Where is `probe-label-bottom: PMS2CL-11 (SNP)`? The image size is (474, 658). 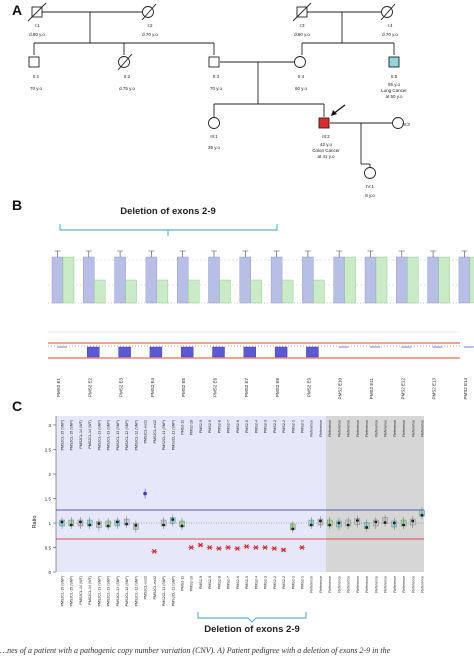
probe-label-bottom: PMS2CL-11 (SNP) is located at coordinates (173, 591).